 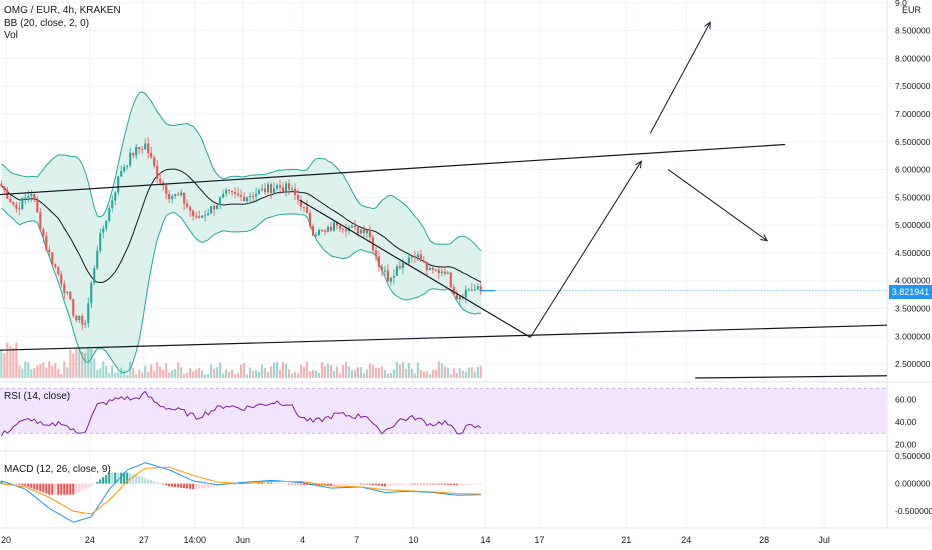 What do you see at coordinates (47, 23) in the screenshot?
I see `bb-legend: BB (20, close, 2, 0)` at bounding box center [47, 23].